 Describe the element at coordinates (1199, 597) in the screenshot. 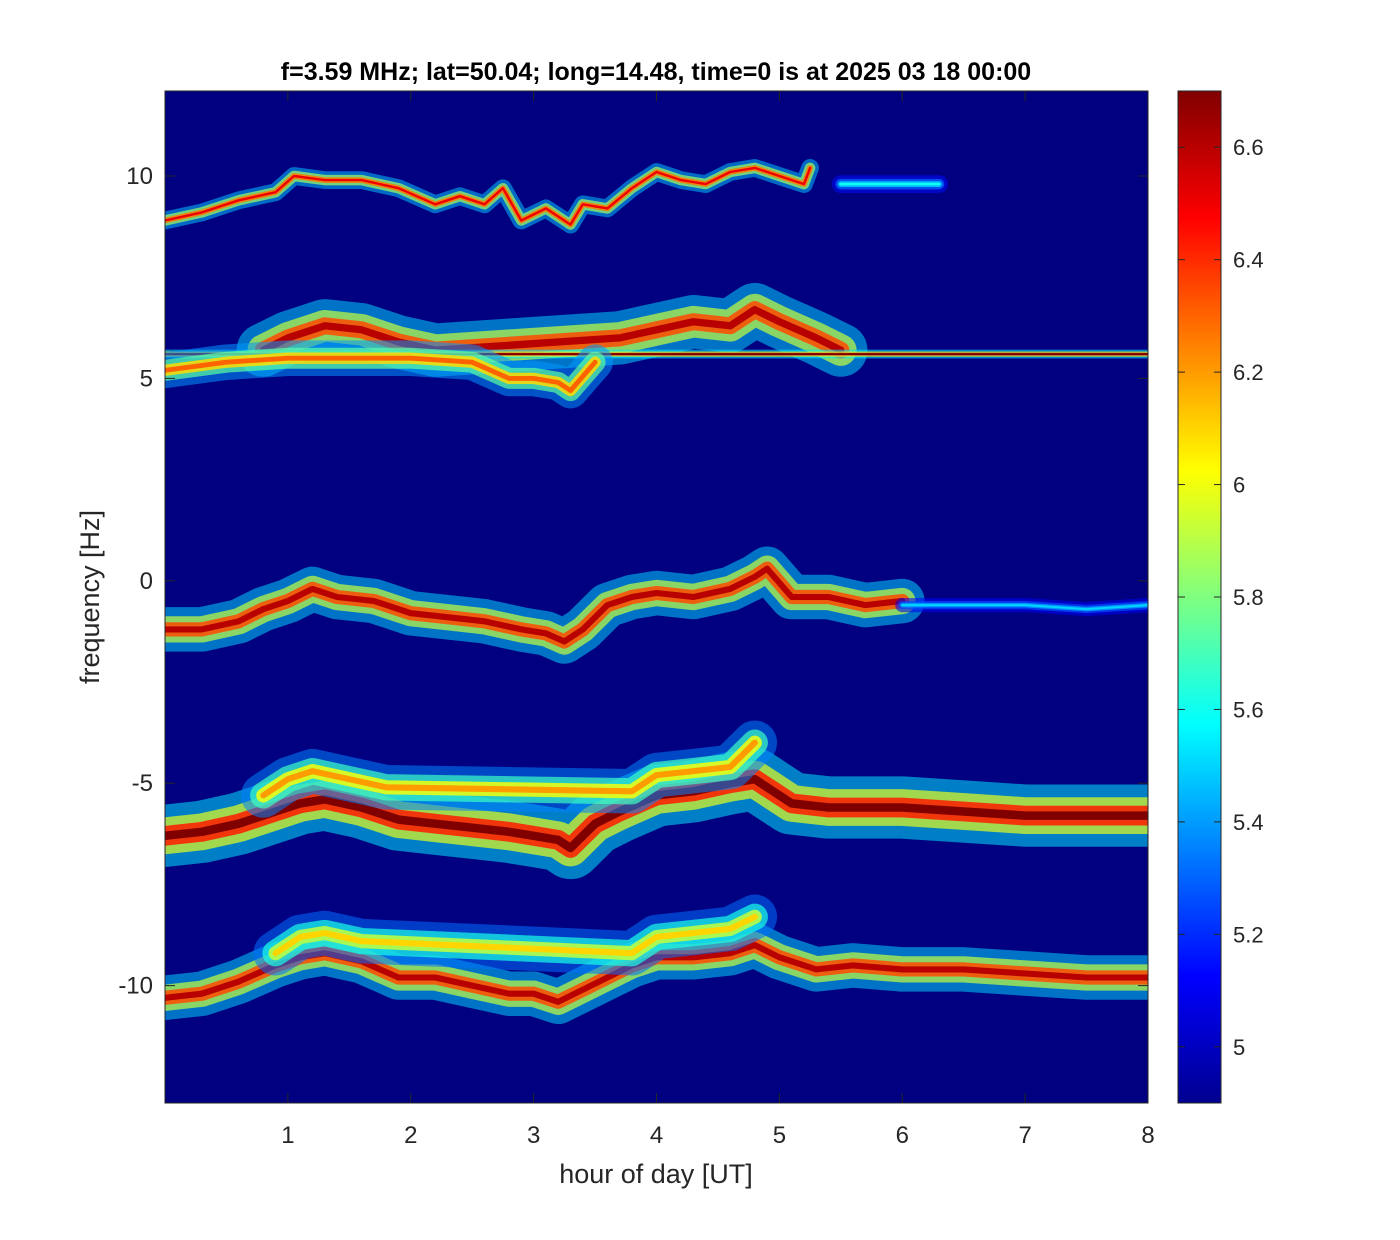

I see `colorbar-gradient` at that location.